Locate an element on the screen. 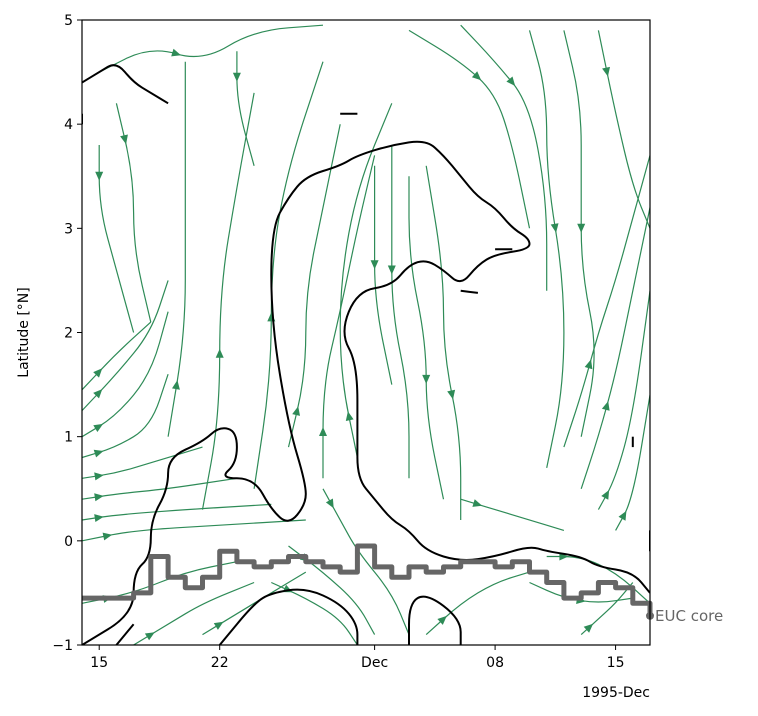 This screenshot has width=758, height=716. y-tick-label: −1 is located at coordinates (62, 646).